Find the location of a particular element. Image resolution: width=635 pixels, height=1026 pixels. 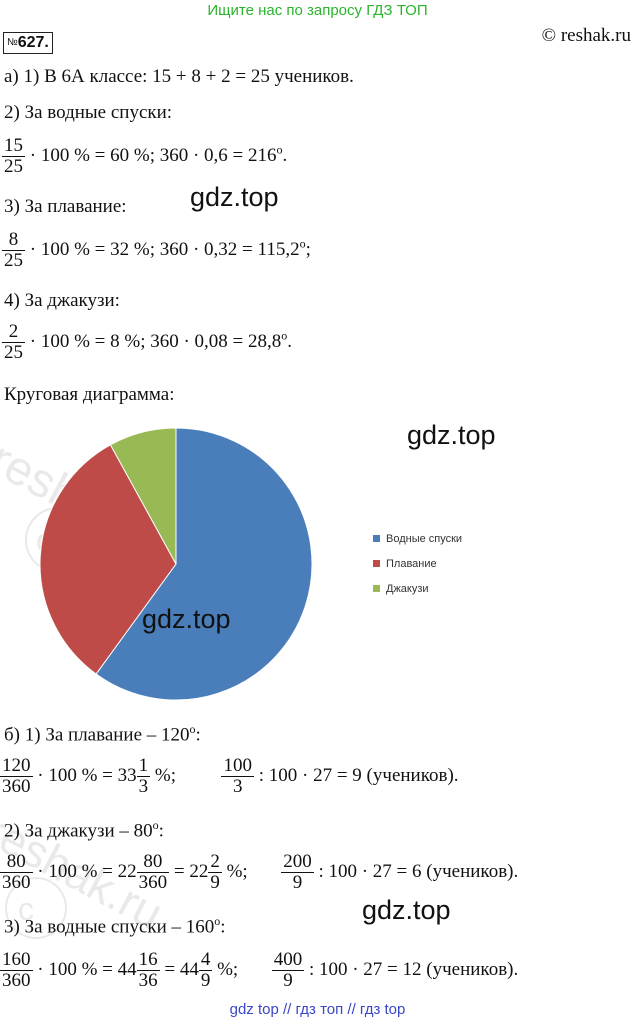

problem-number: №627. is located at coordinates (28, 43).